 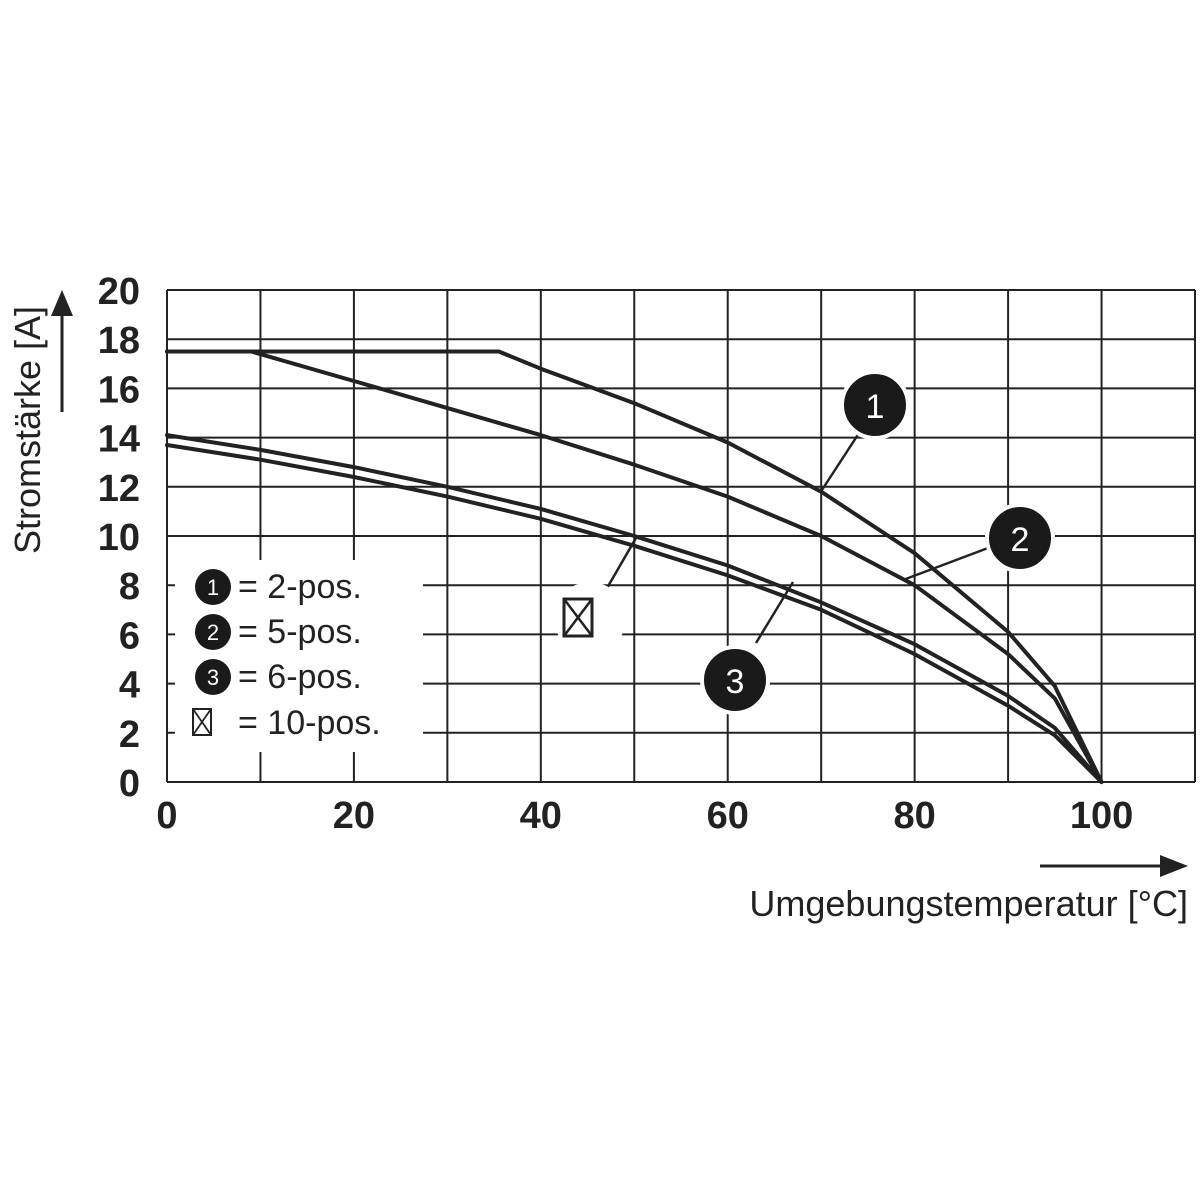 I want to click on y-tick-label: 0, so click(x=129, y=784).